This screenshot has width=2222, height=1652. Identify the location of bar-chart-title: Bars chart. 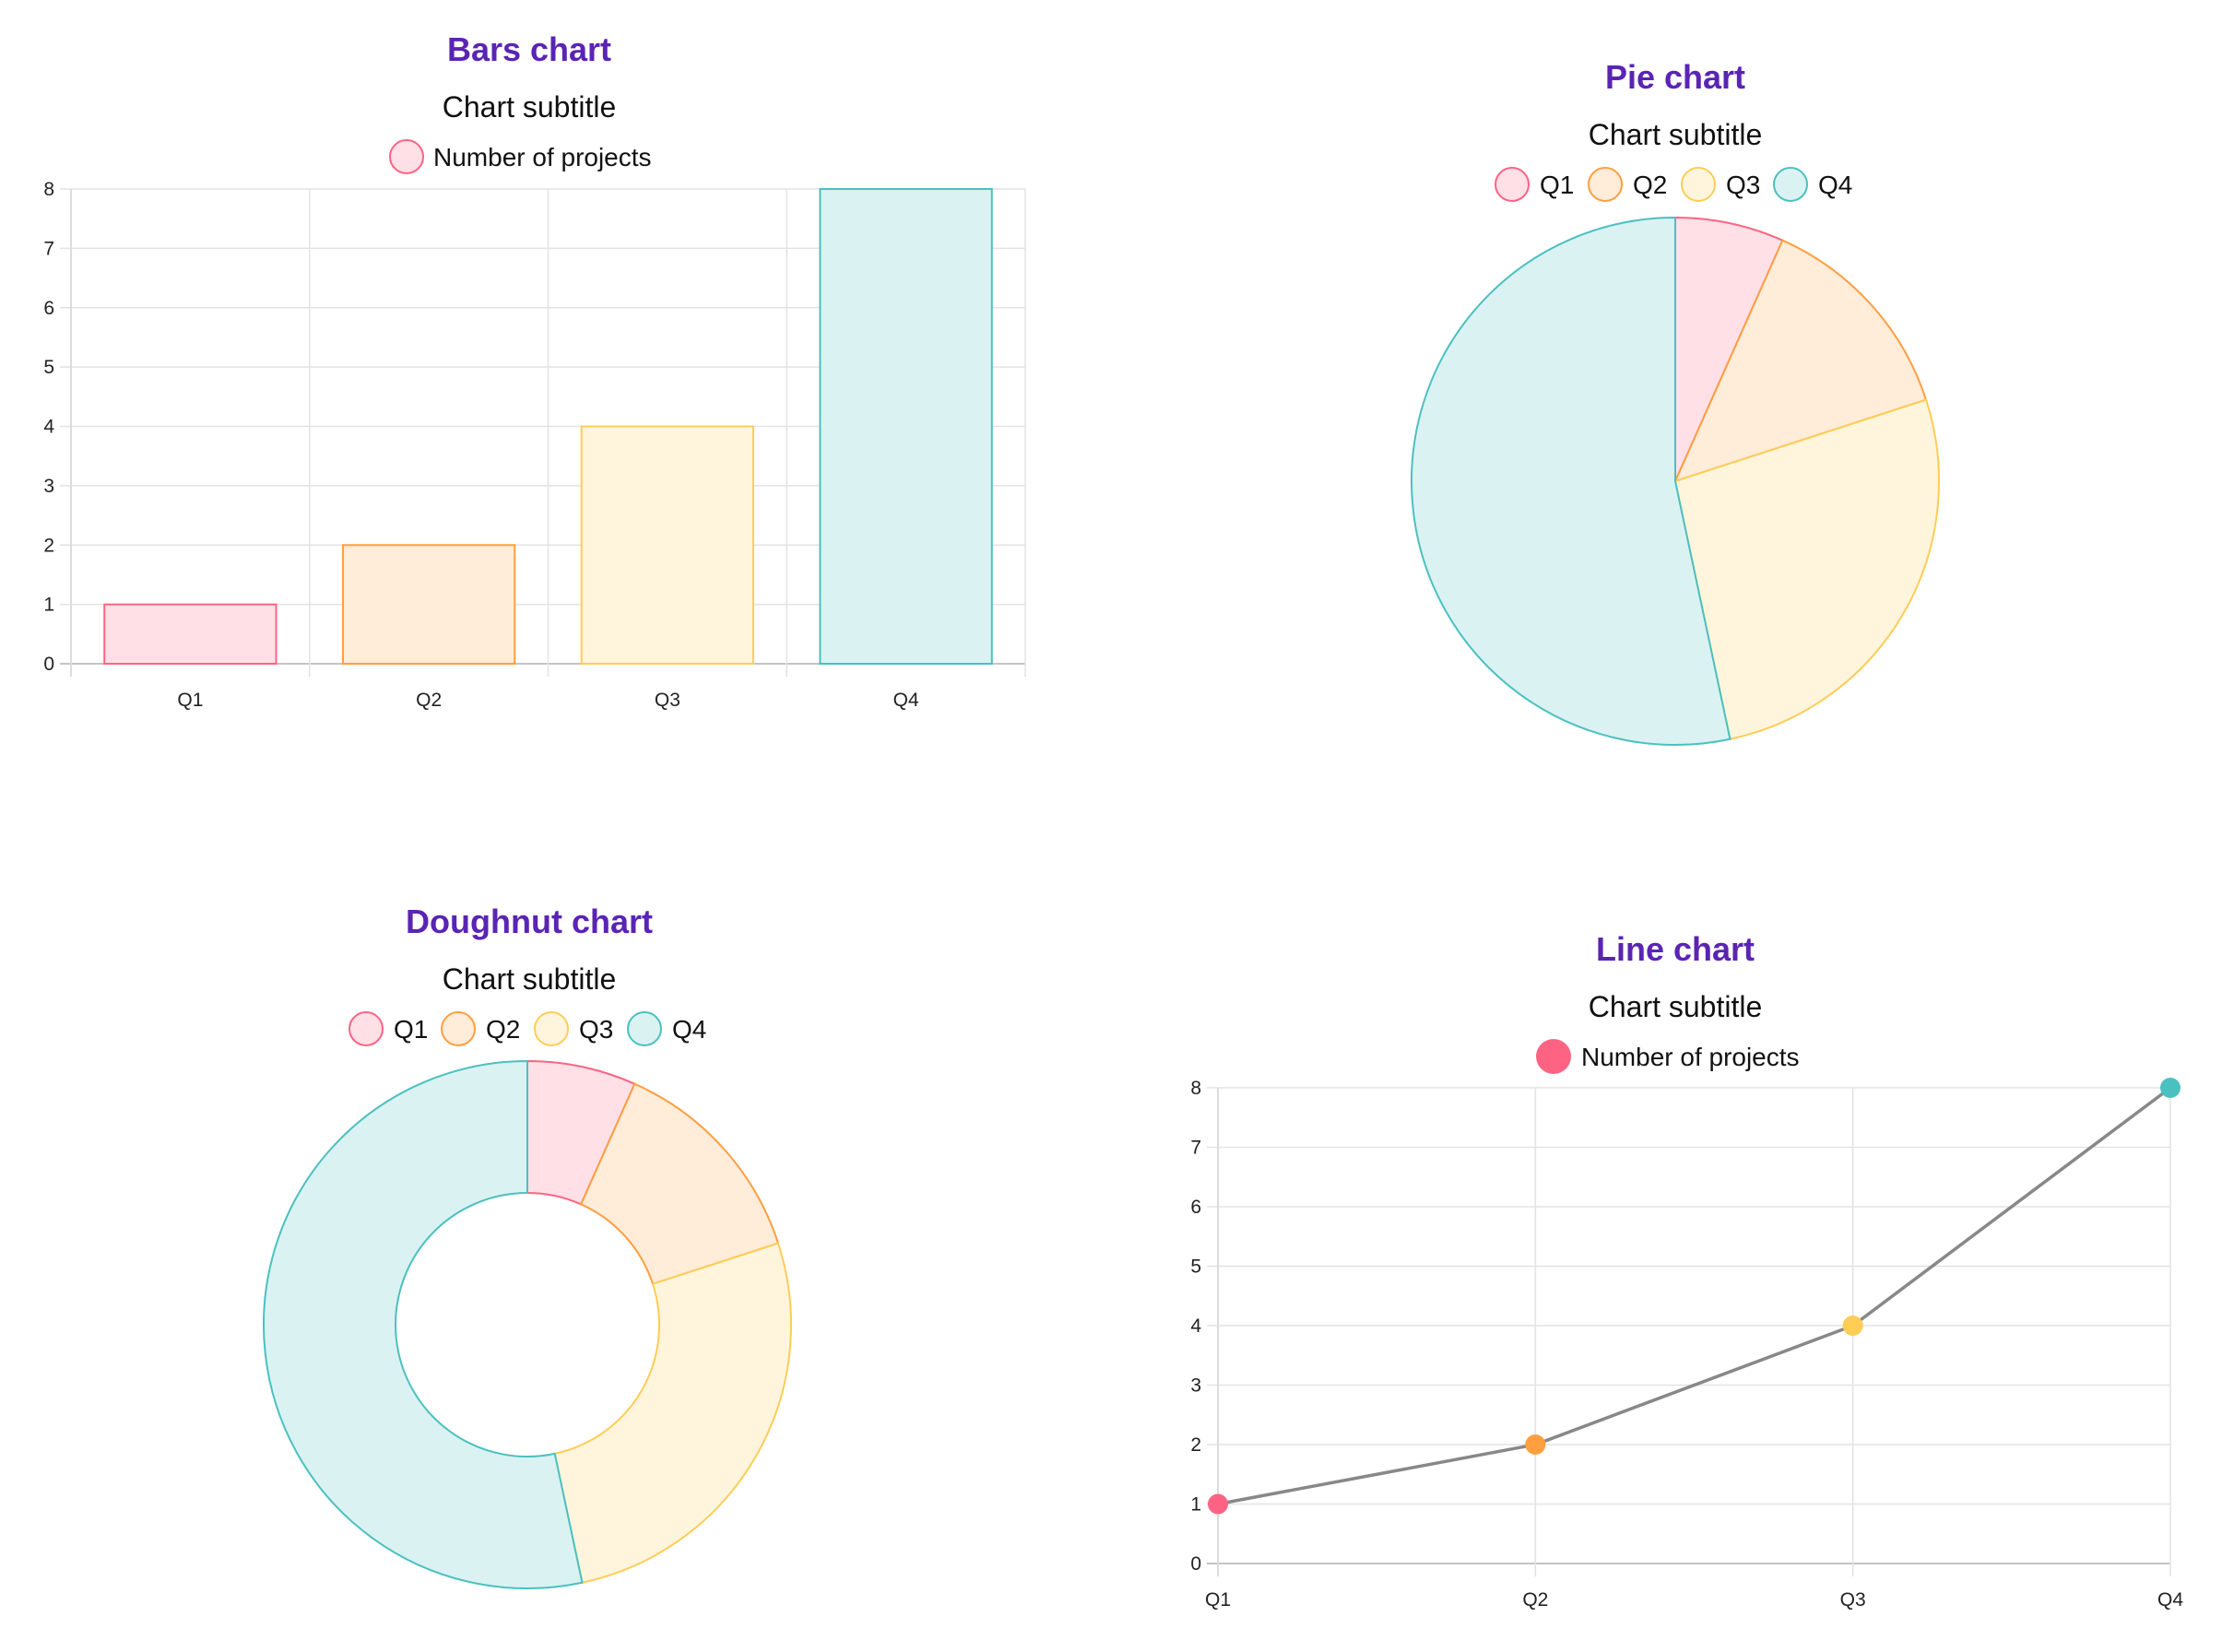
(529, 49).